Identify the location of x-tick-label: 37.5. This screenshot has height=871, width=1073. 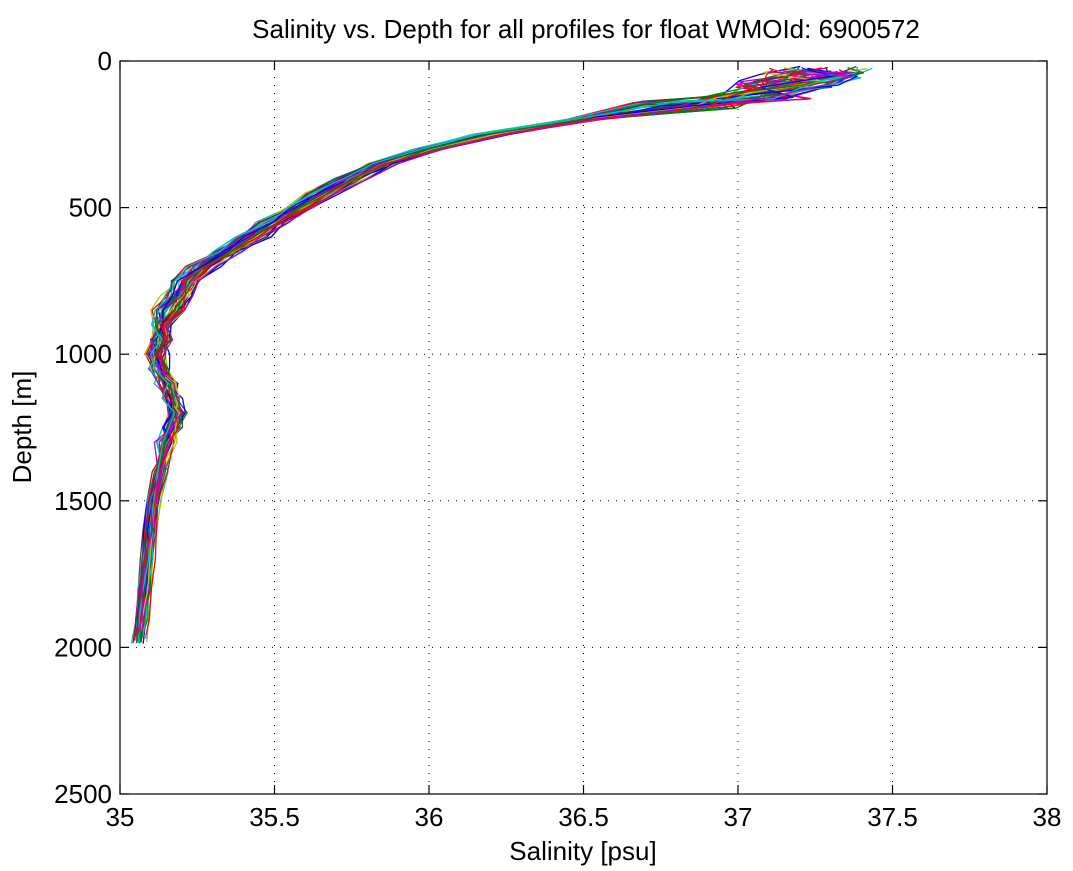
(892, 817).